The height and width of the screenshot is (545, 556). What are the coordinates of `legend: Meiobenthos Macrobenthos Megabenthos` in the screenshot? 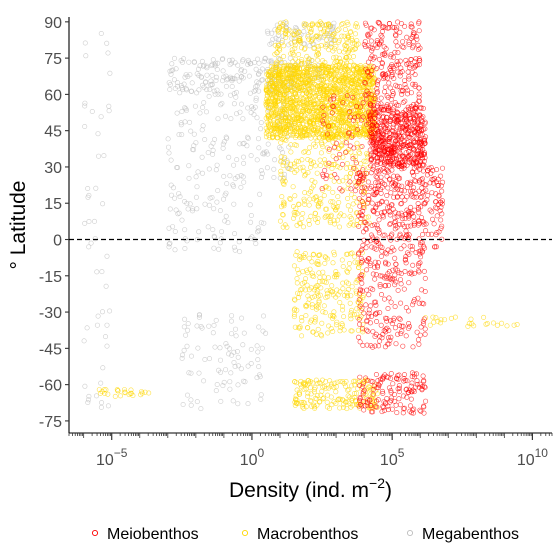 It's located at (305, 534).